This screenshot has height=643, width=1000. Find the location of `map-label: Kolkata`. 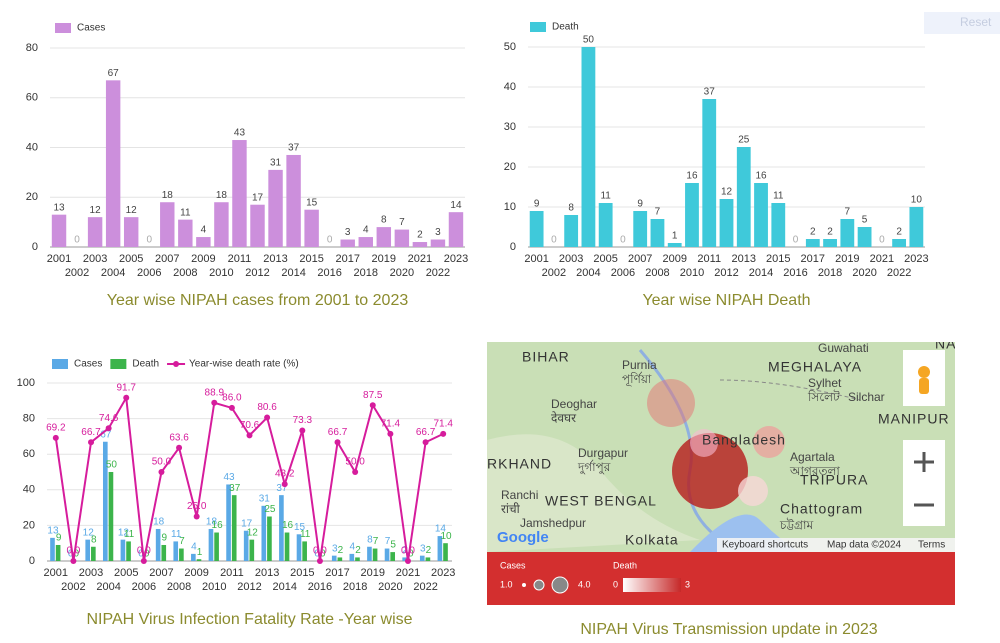

map-label: Kolkata is located at coordinates (652, 540).